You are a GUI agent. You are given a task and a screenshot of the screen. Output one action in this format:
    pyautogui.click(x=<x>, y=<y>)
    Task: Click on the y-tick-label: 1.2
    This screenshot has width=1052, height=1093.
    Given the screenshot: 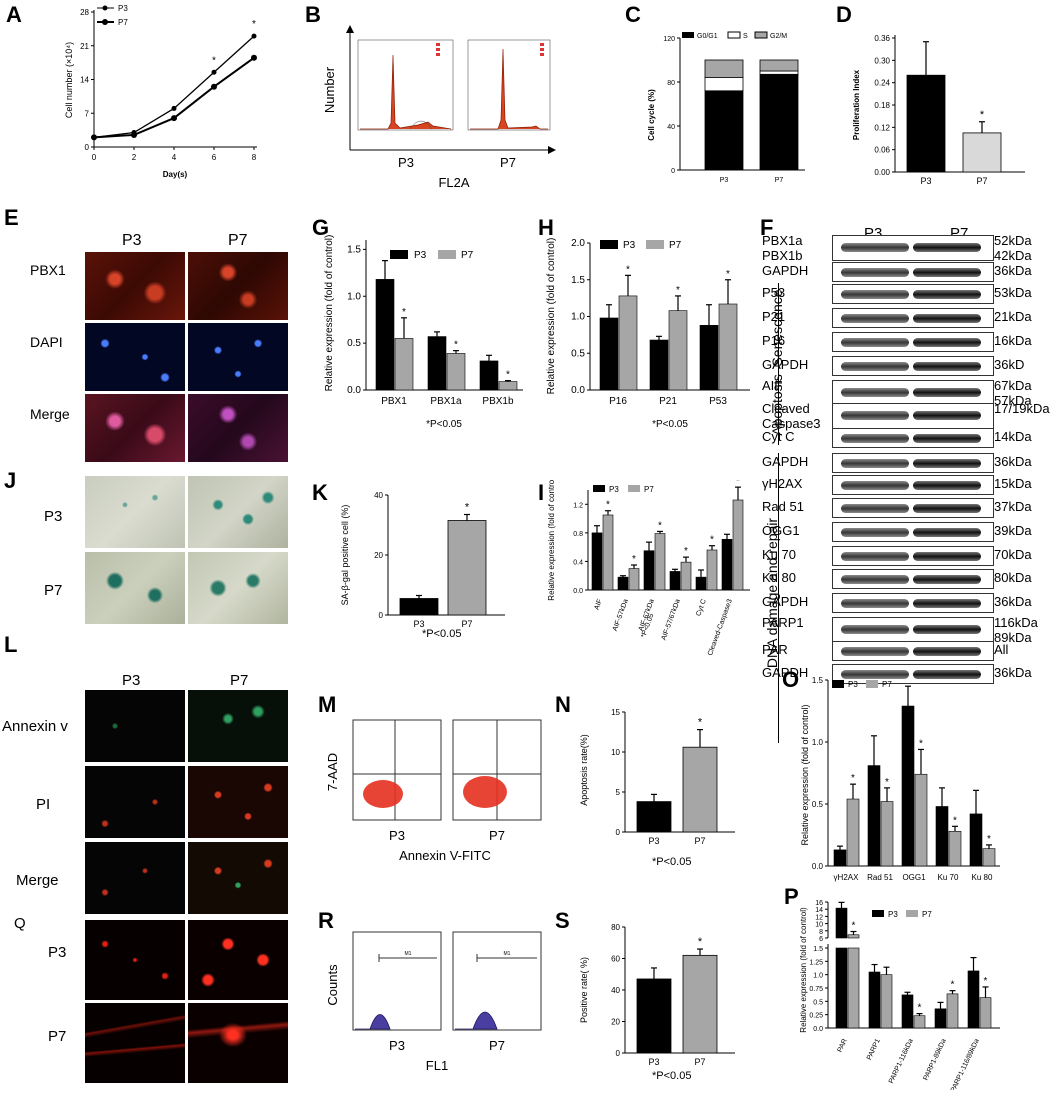 What is the action you would take?
    pyautogui.click(x=578, y=505)
    